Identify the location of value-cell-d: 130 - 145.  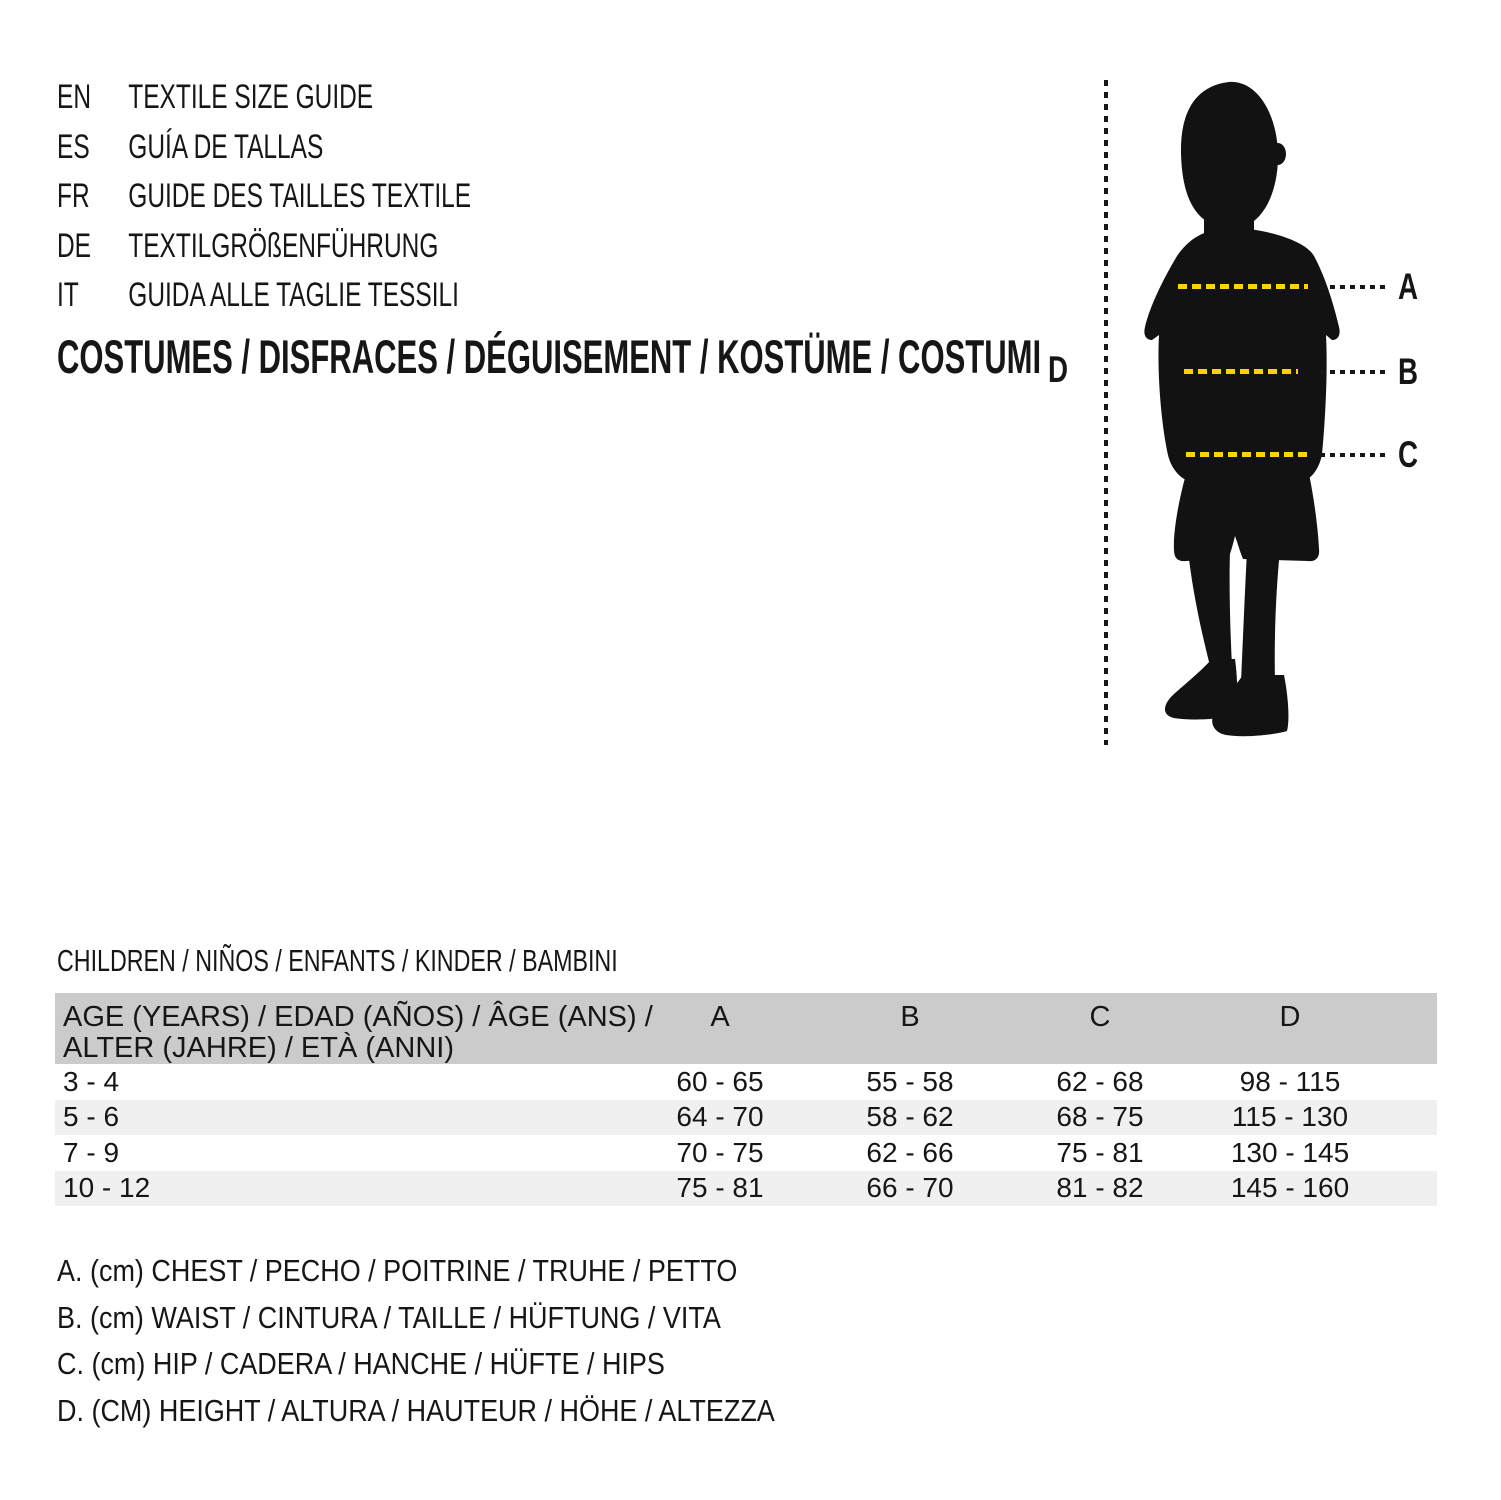
(1290, 1152).